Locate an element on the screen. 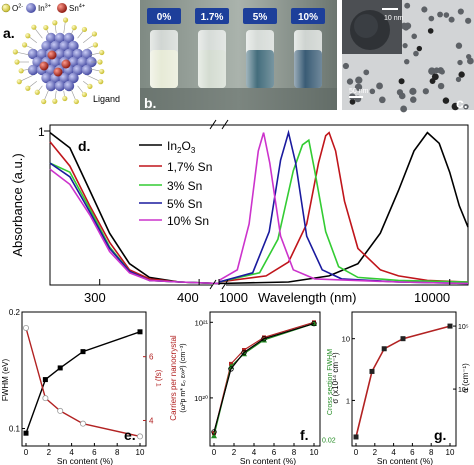  y-tick-label-1: 1 is located at coordinates (41, 132).